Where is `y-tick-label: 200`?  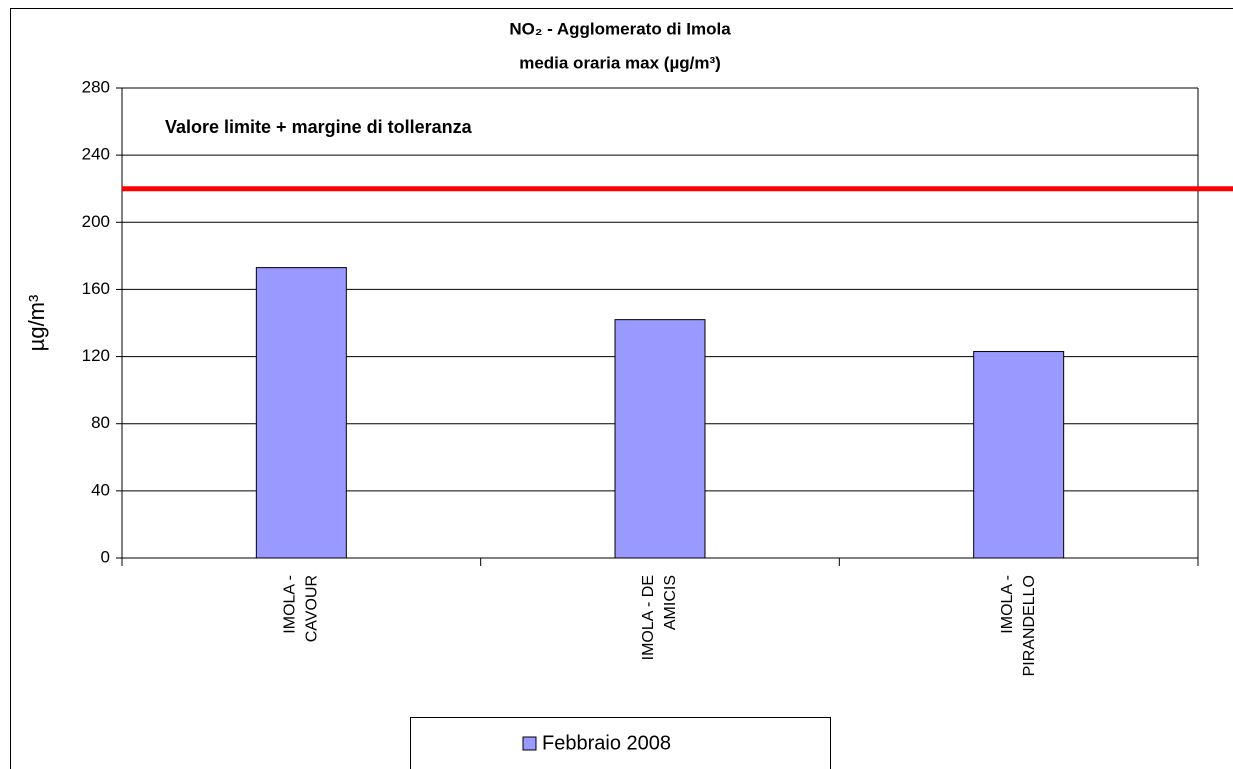
y-tick-label: 200 is located at coordinates (96, 221).